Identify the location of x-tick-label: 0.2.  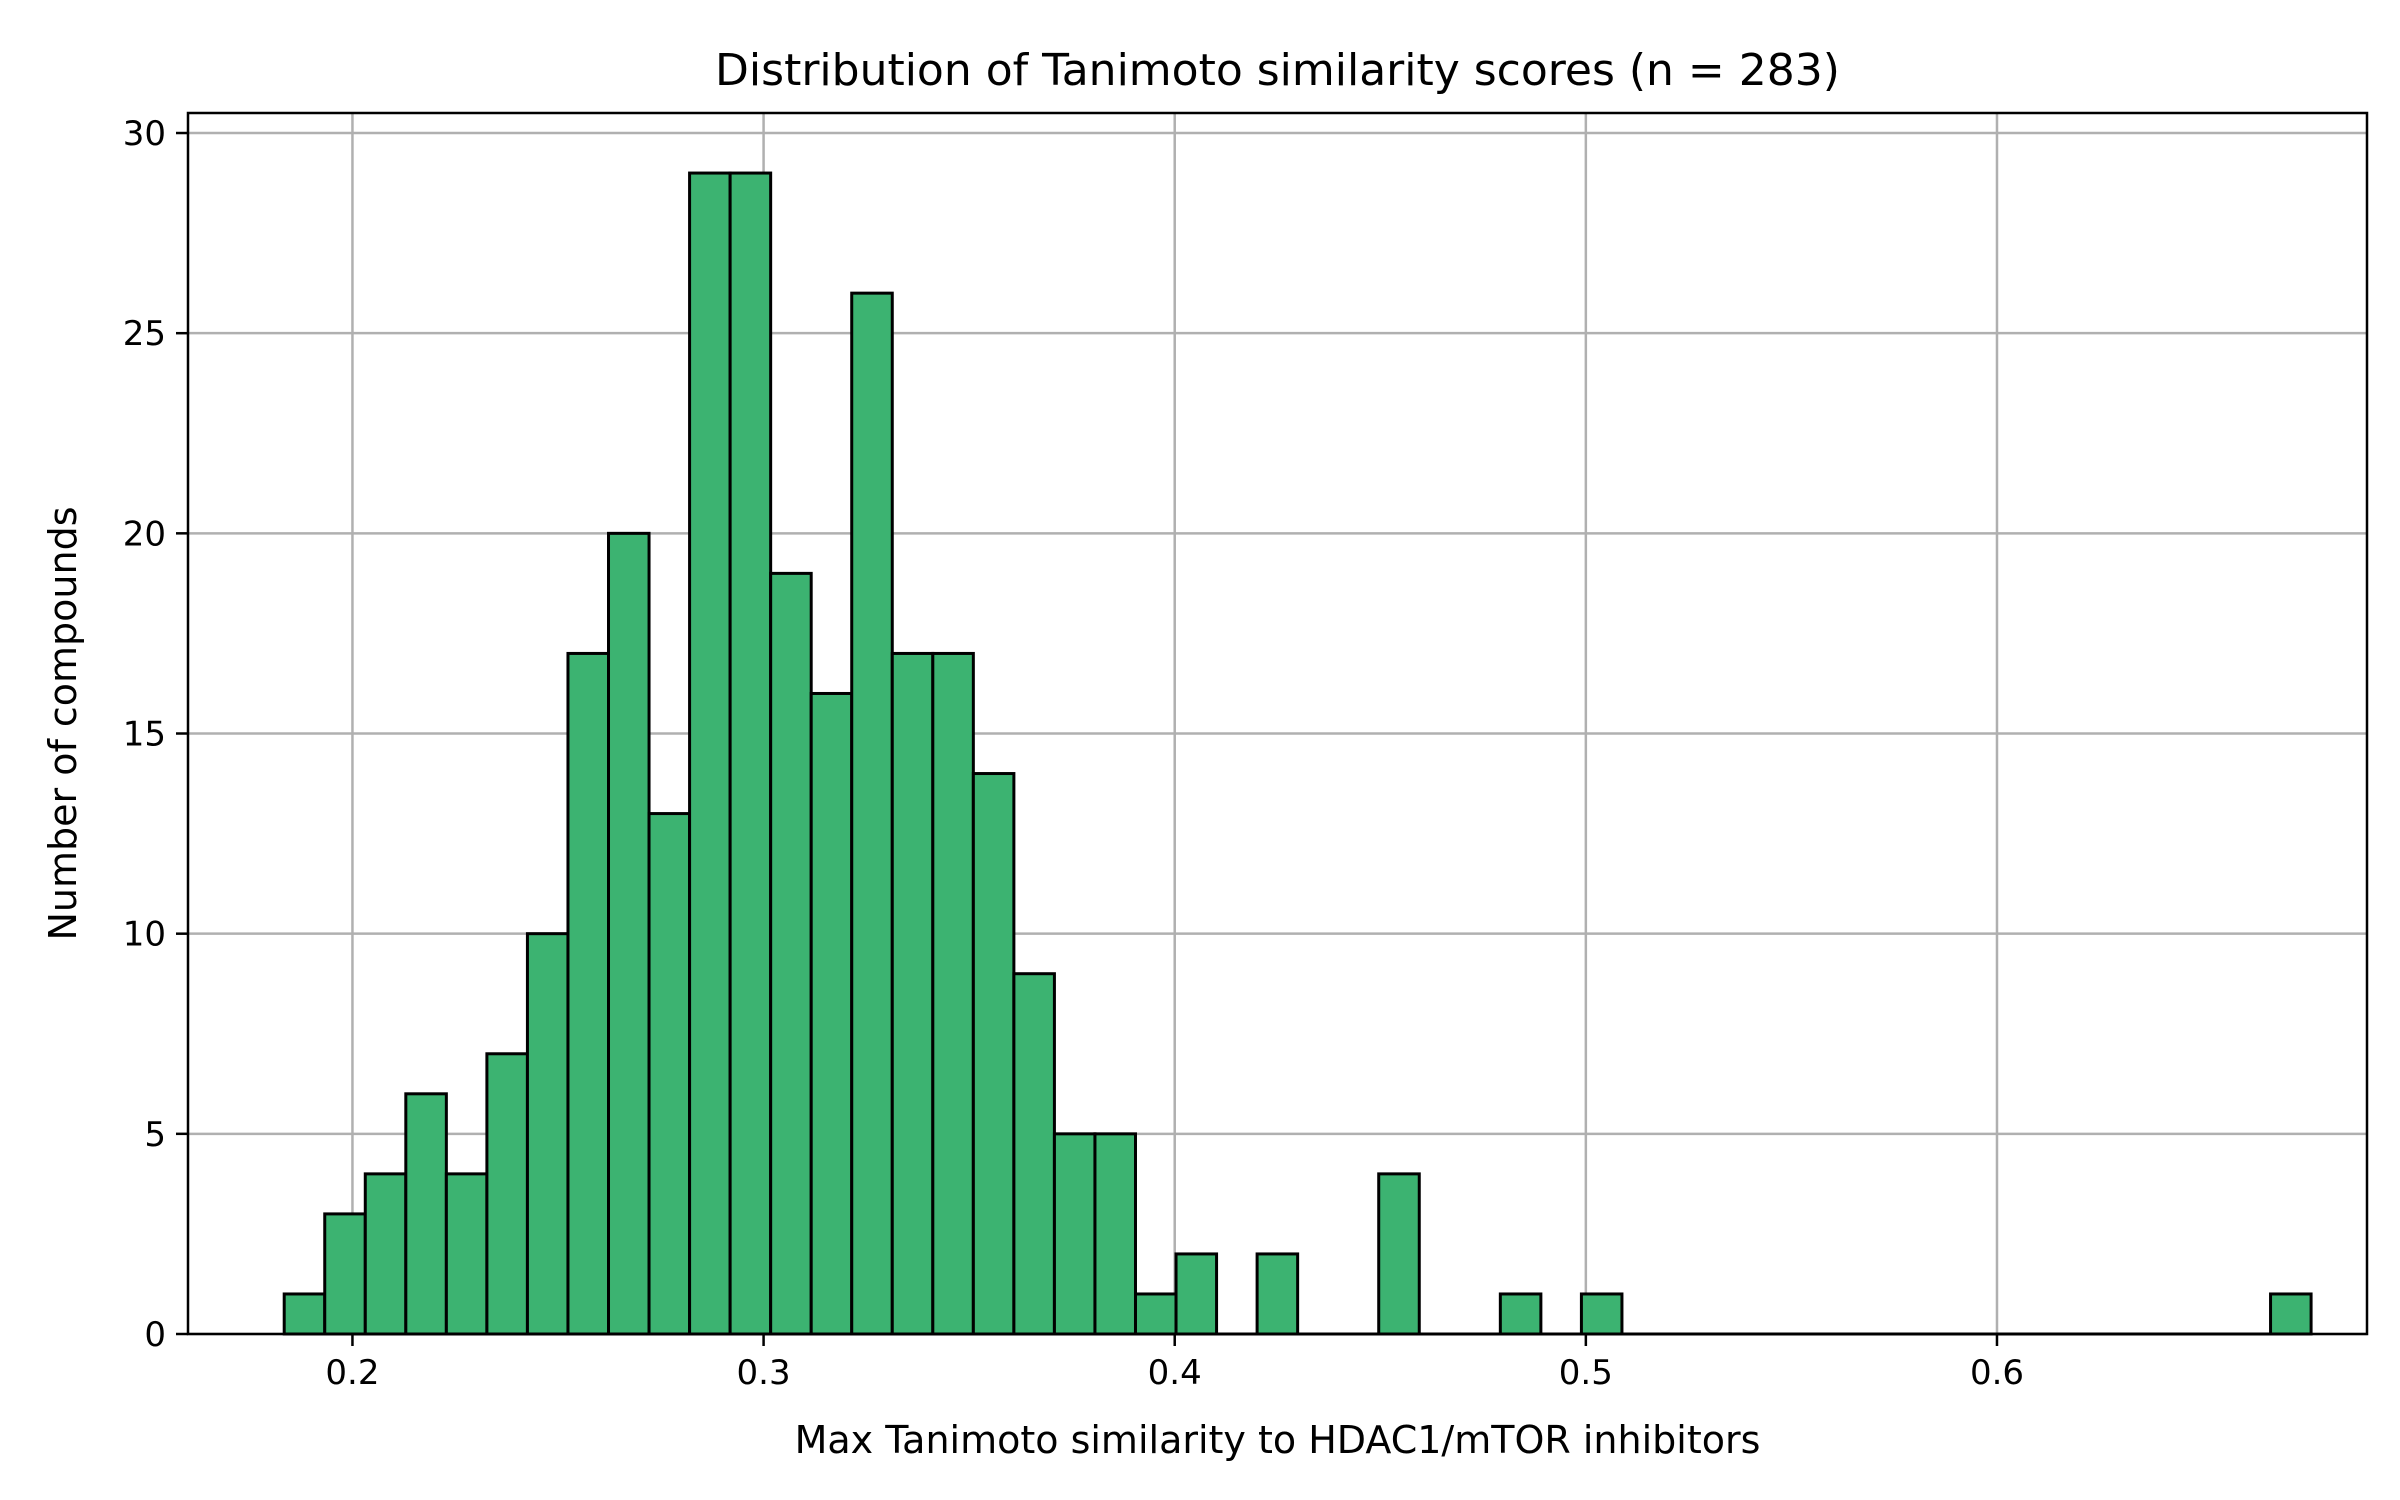
(352, 1373).